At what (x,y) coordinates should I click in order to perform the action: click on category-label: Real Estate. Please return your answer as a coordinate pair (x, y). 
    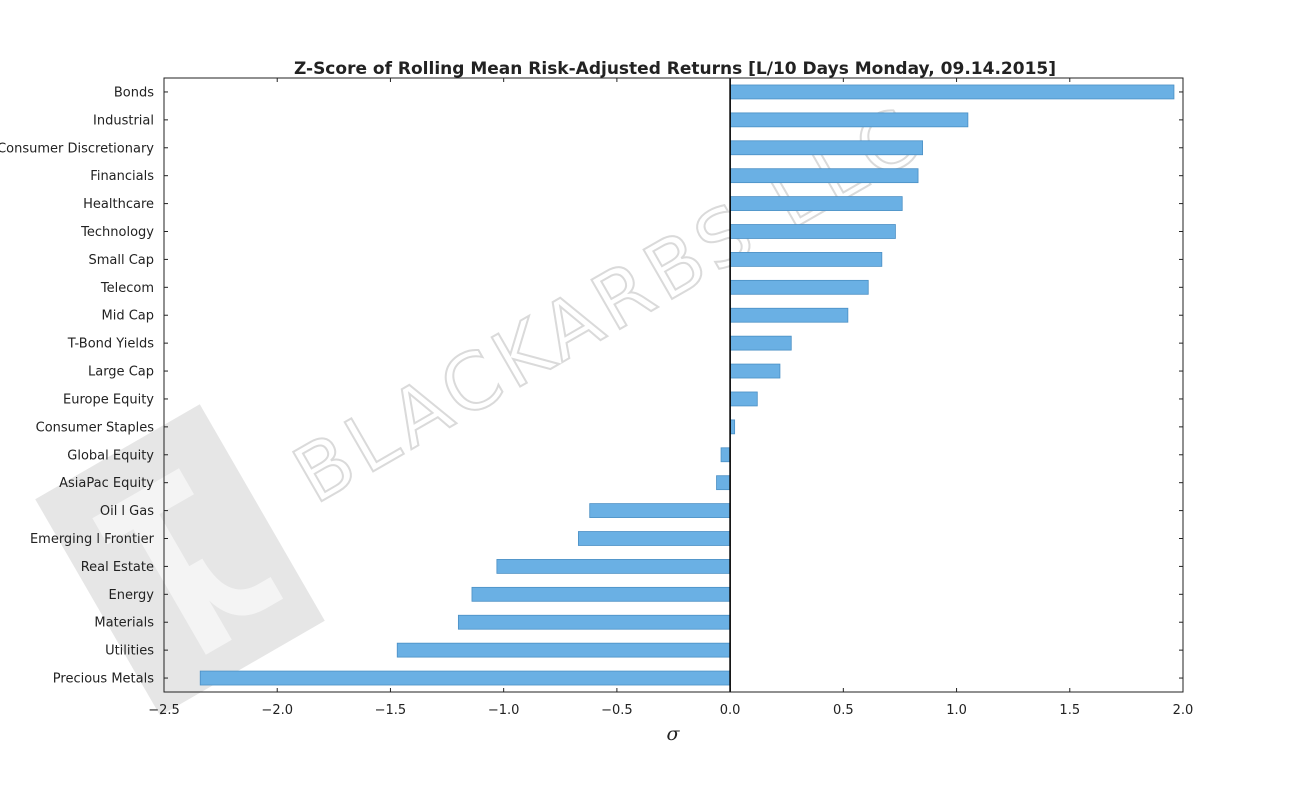
    Looking at the image, I should click on (117, 567).